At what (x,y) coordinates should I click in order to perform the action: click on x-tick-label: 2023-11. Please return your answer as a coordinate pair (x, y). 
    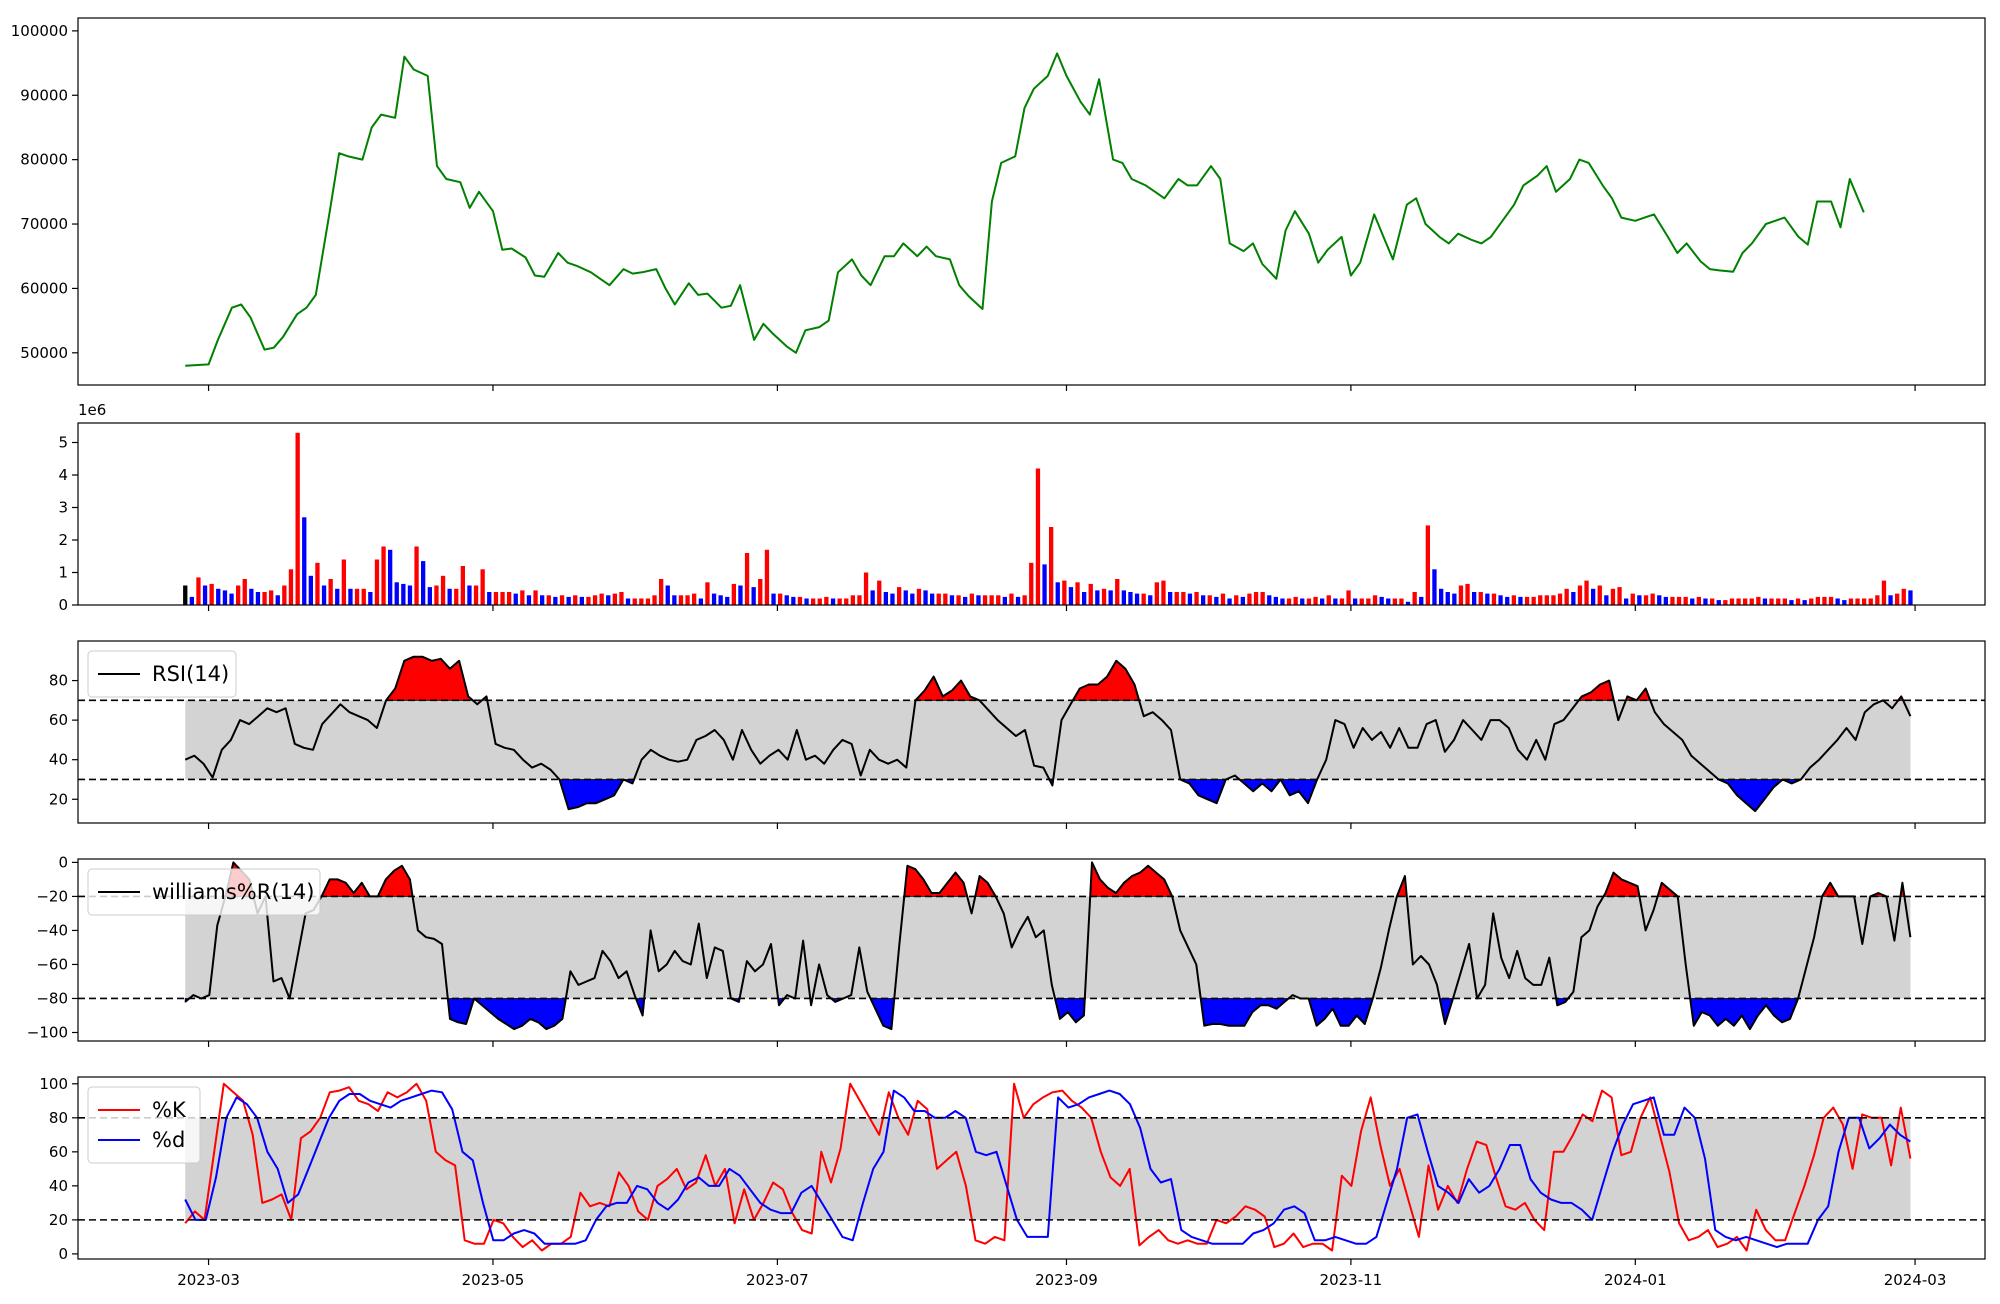
    Looking at the image, I should click on (1351, 1280).